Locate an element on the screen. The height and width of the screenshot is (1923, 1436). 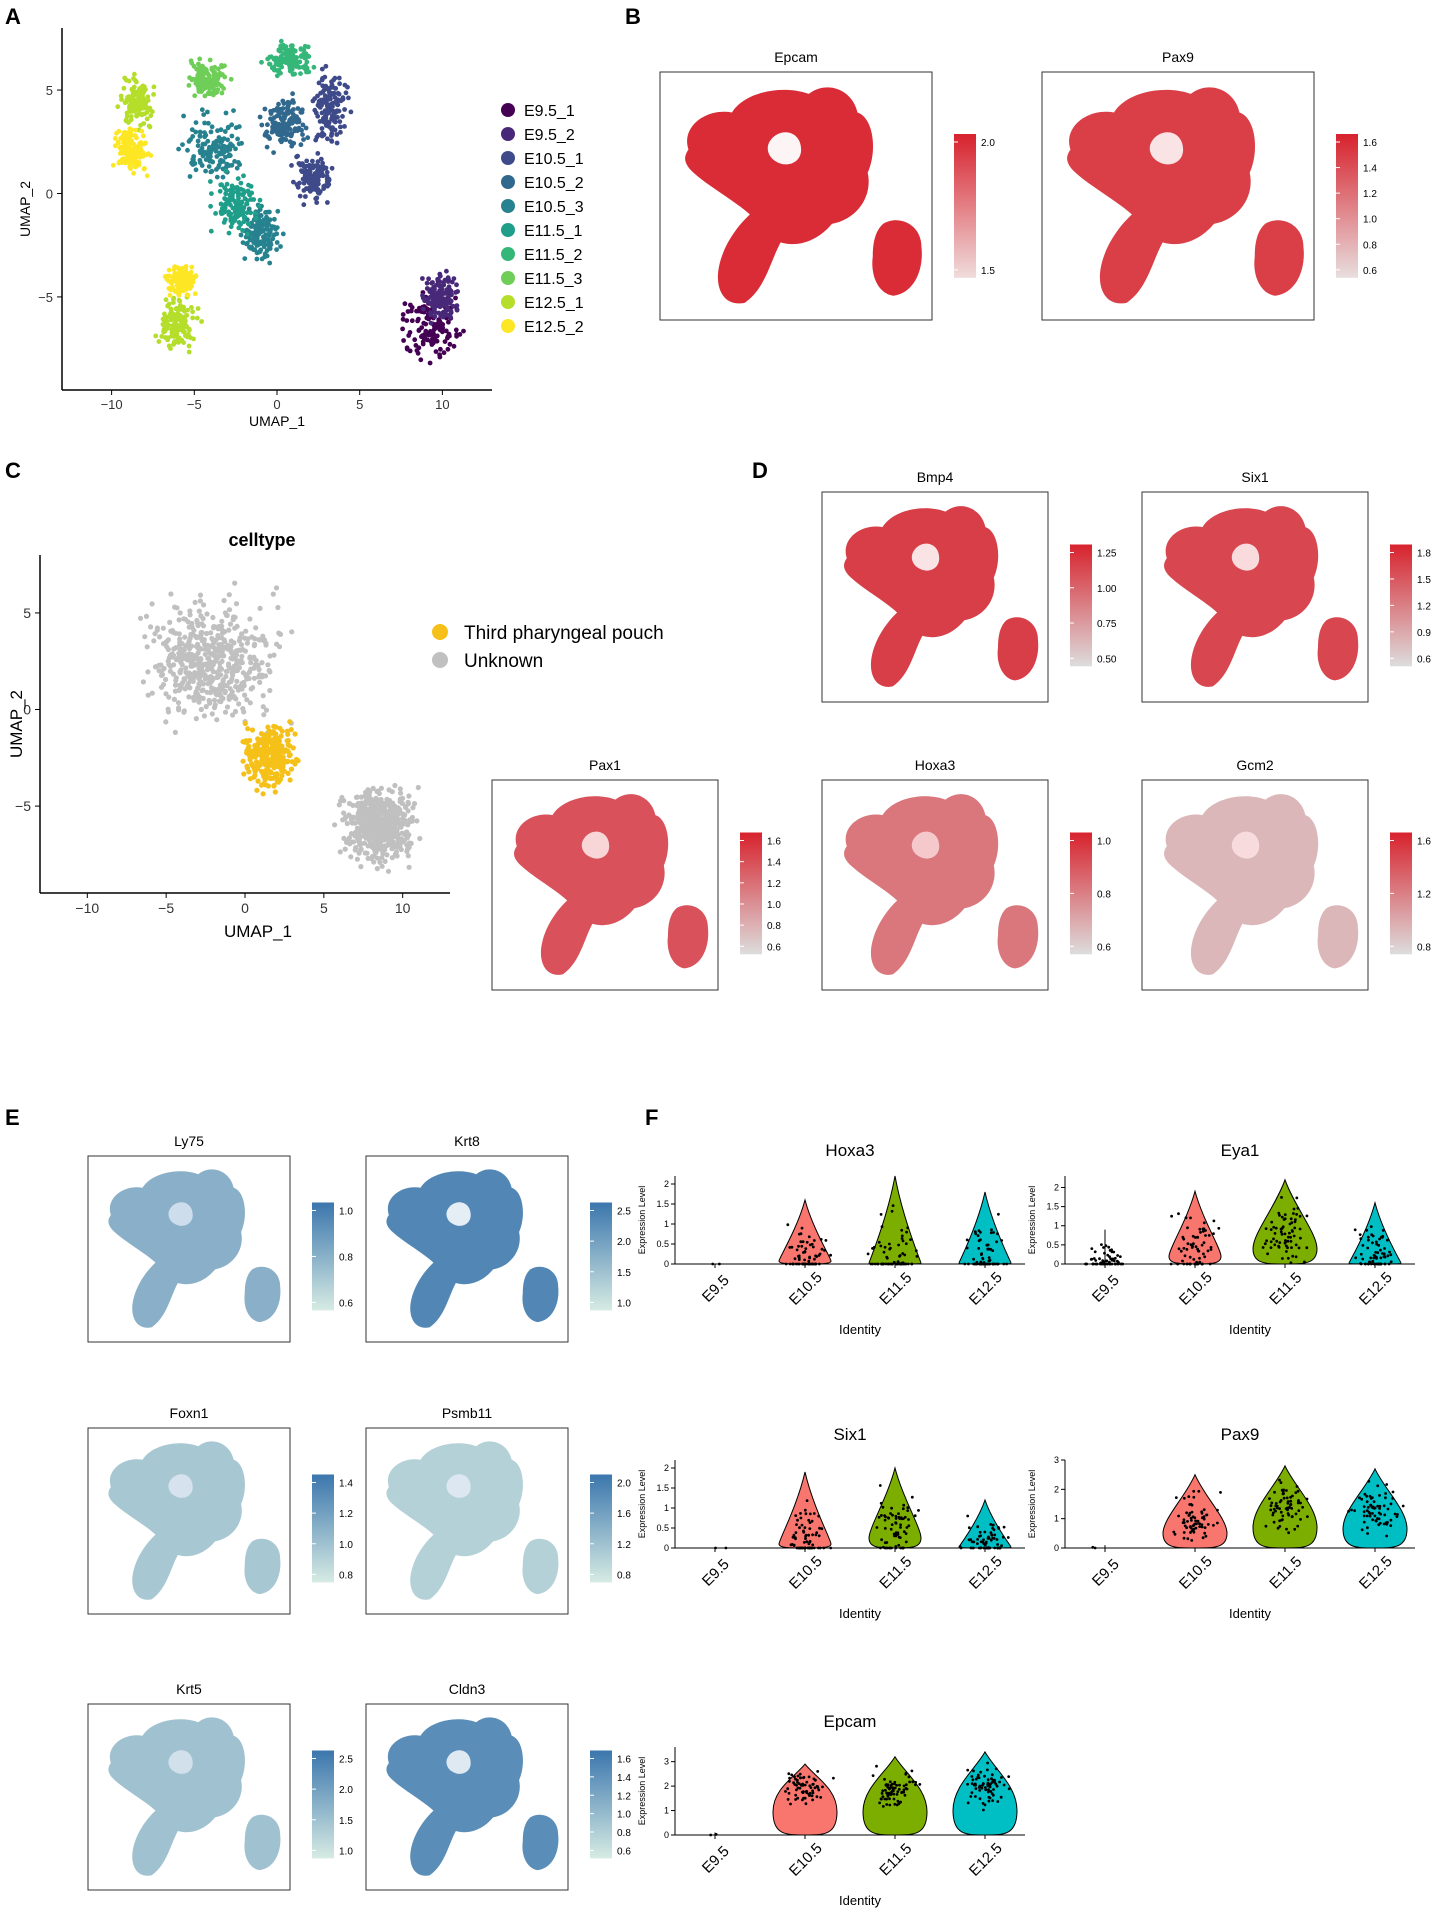
colorbar-tick-label: 1.00 is located at coordinates (1107, 589).